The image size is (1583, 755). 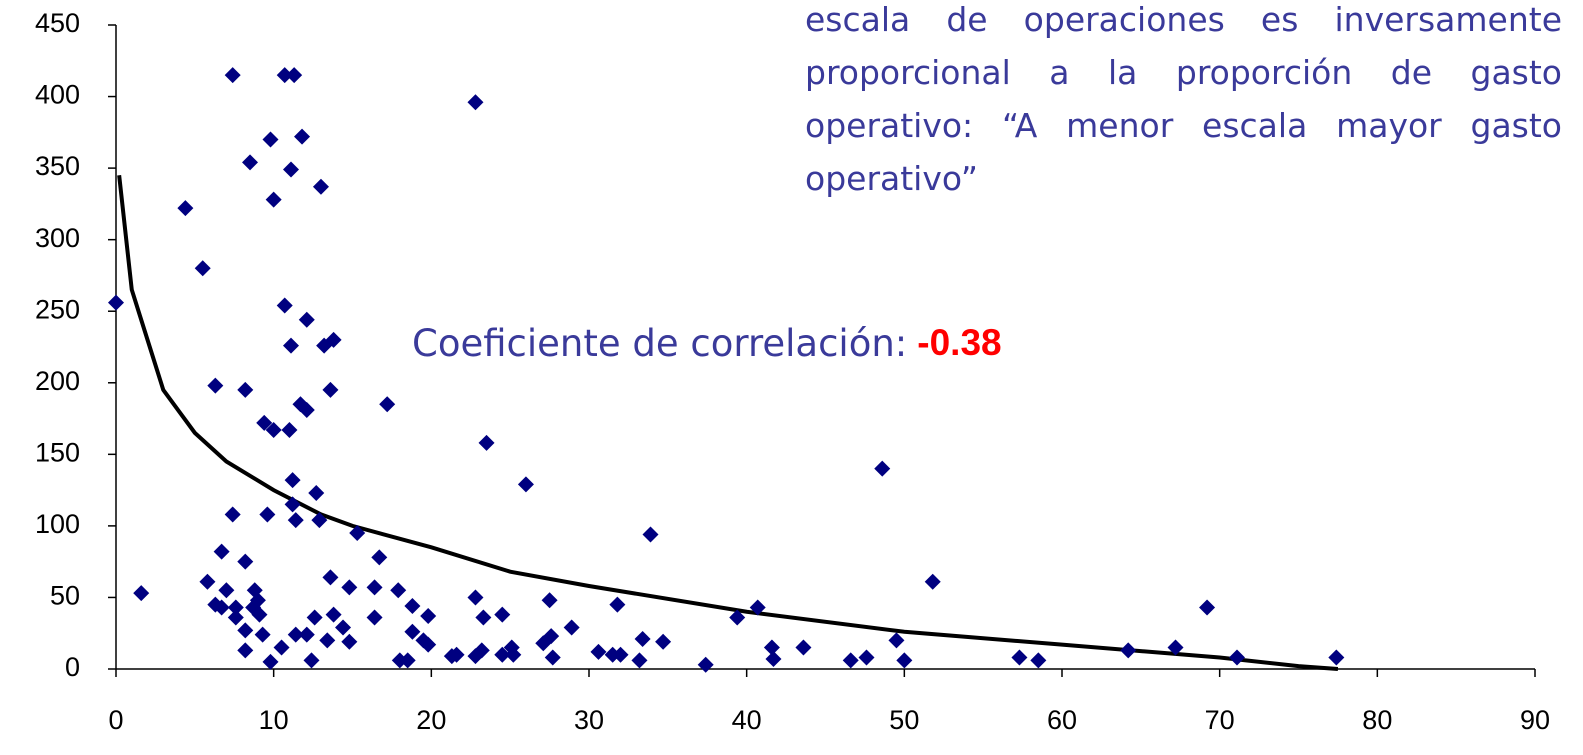 I want to click on y-tick-label: 100, so click(x=57, y=524).